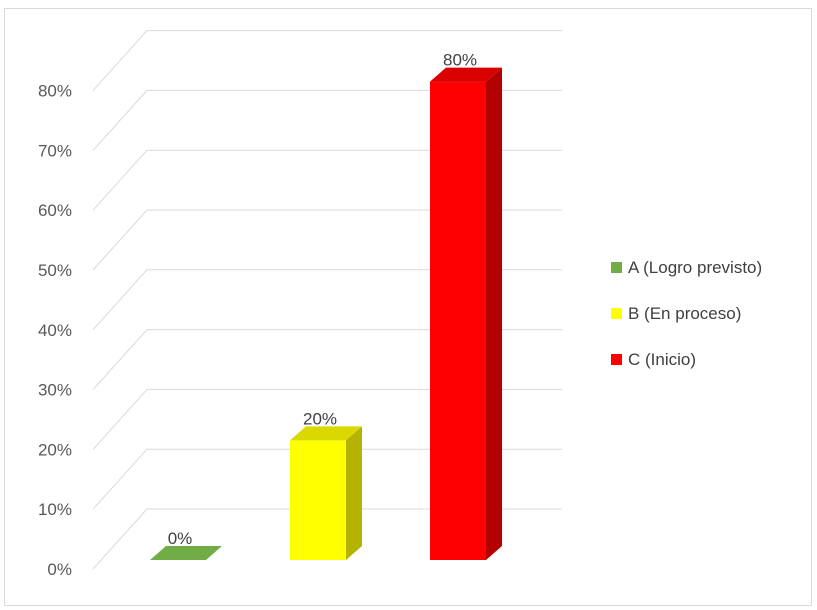 The height and width of the screenshot is (610, 817). Describe the element at coordinates (180, 538) in the screenshot. I see `data-label: 0%` at that location.